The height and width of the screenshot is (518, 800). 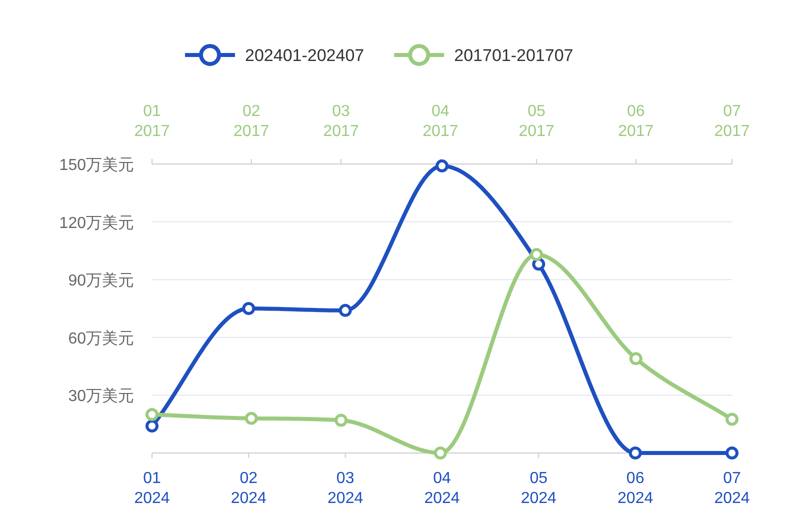 What do you see at coordinates (96, 165) in the screenshot?
I see `y-tick-label: 150万美元` at bounding box center [96, 165].